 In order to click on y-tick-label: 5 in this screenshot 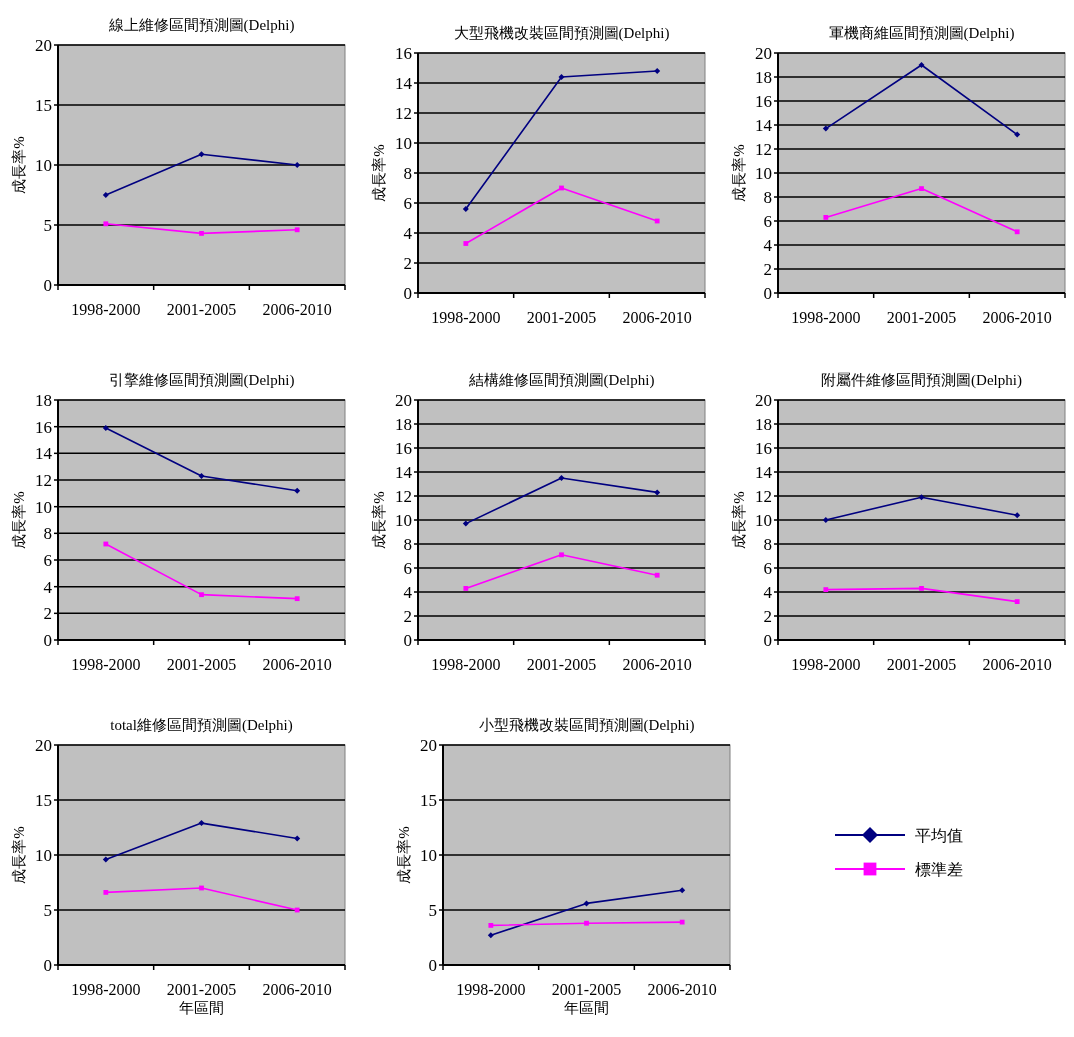, I will do `click(432, 910)`.